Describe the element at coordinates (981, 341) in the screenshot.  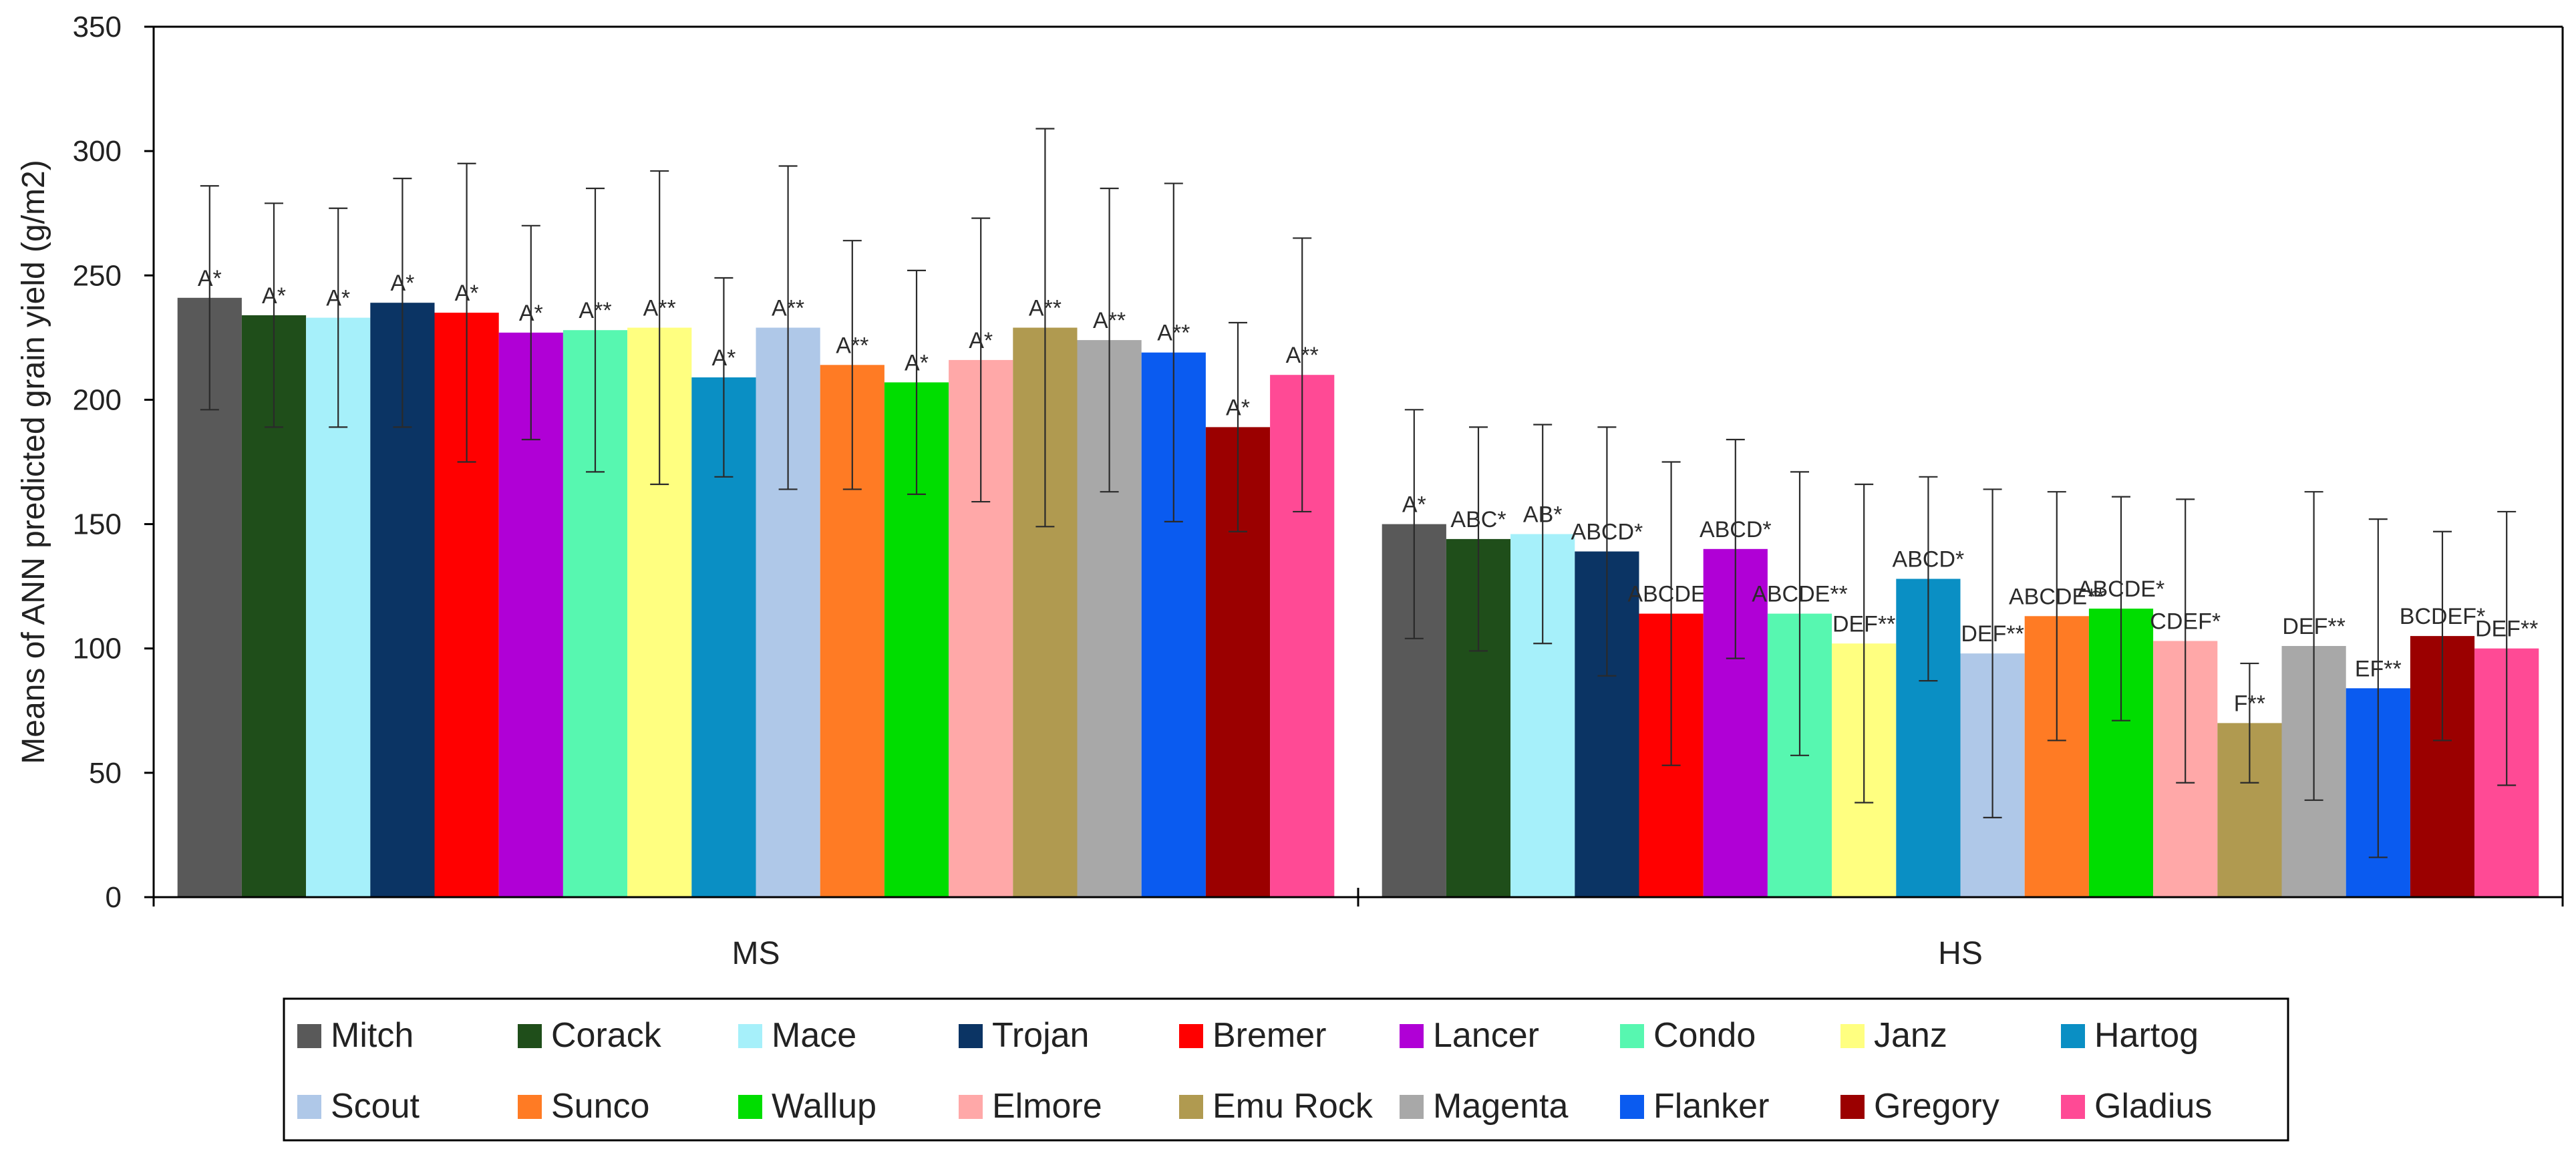
I see `data-label-ms-elmore: A*` at that location.